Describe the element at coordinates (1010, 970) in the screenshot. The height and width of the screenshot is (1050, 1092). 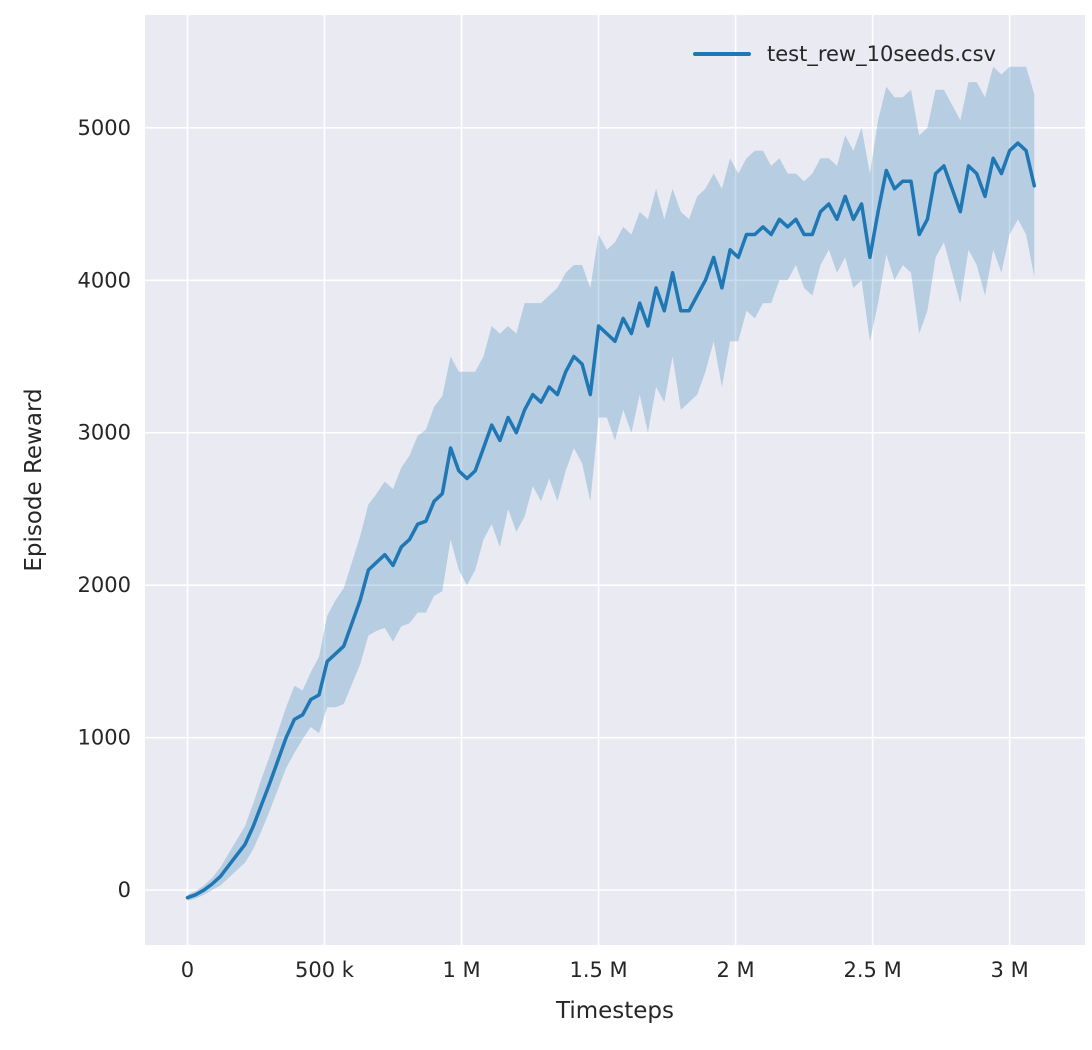
I see `x-tick-label: 3 M` at that location.